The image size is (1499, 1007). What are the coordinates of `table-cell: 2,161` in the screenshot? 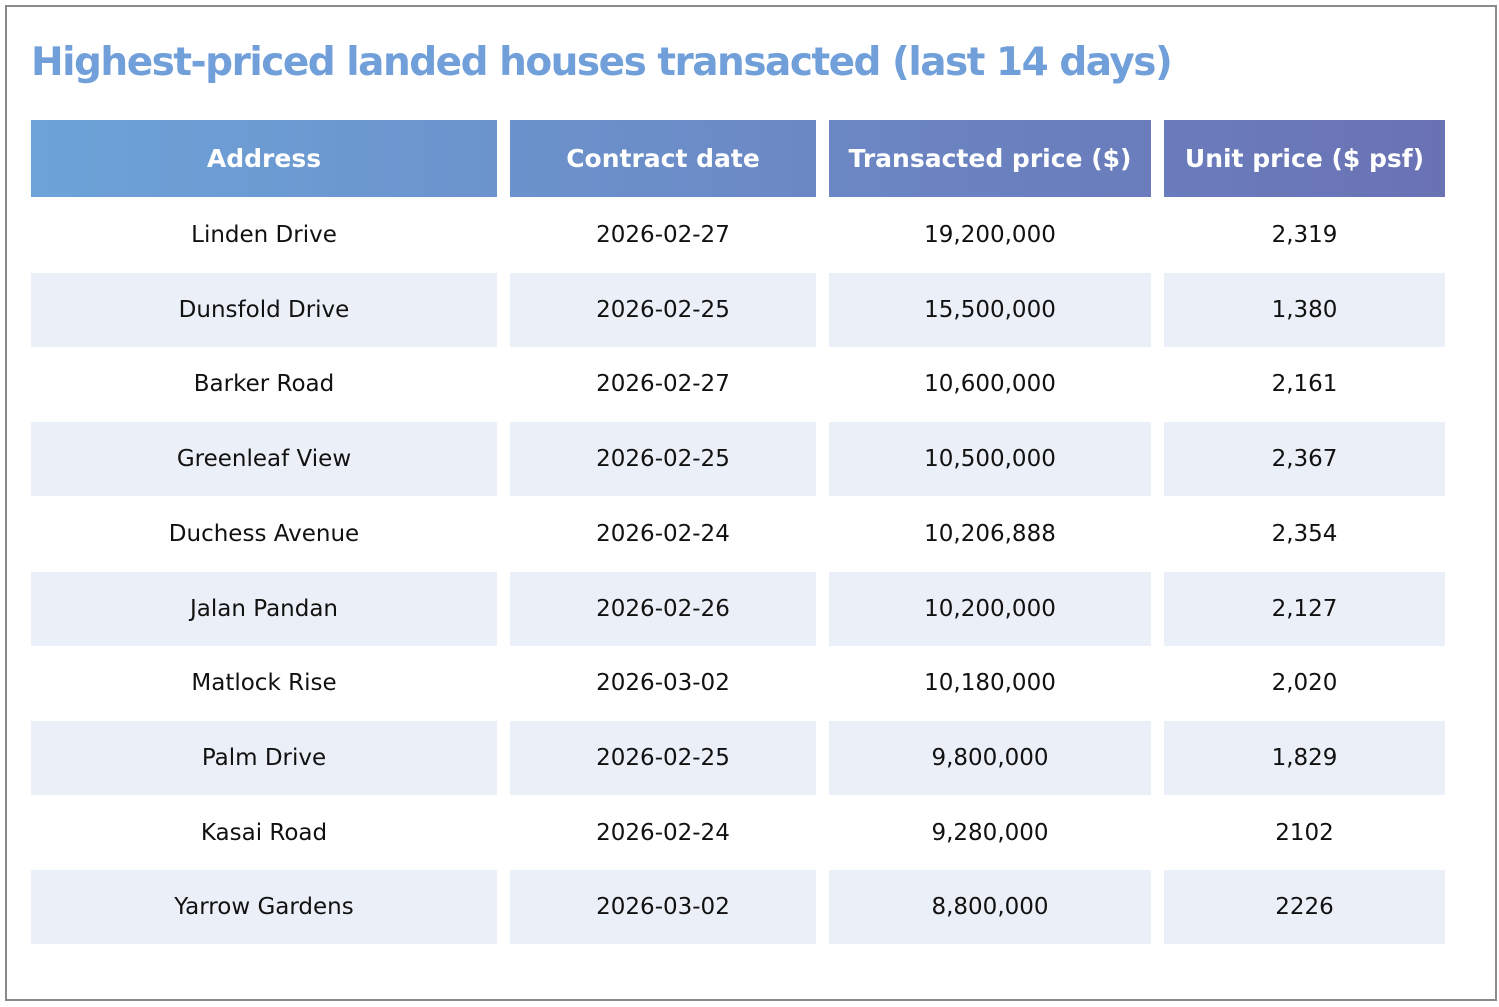 It's located at (1304, 384).